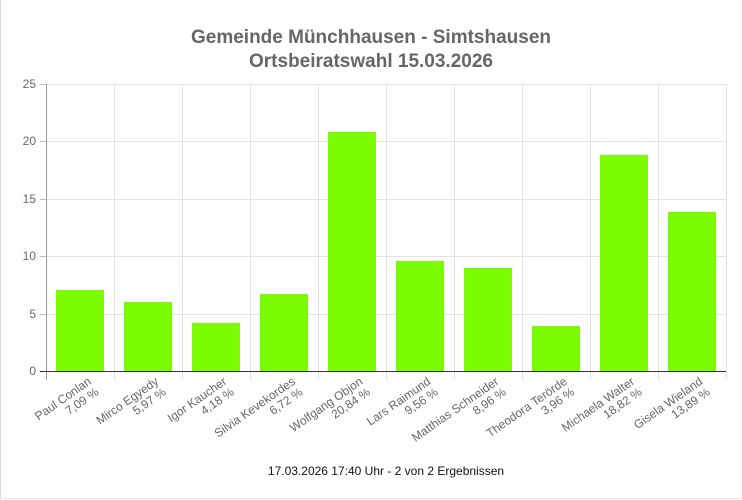 This screenshot has height=500, width=742. I want to click on y-tick-label: 5, so click(32, 313).